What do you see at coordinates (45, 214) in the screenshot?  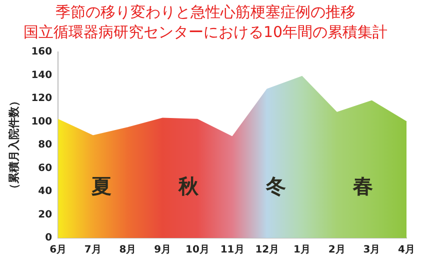 I see `y-tick-label: 20` at bounding box center [45, 214].